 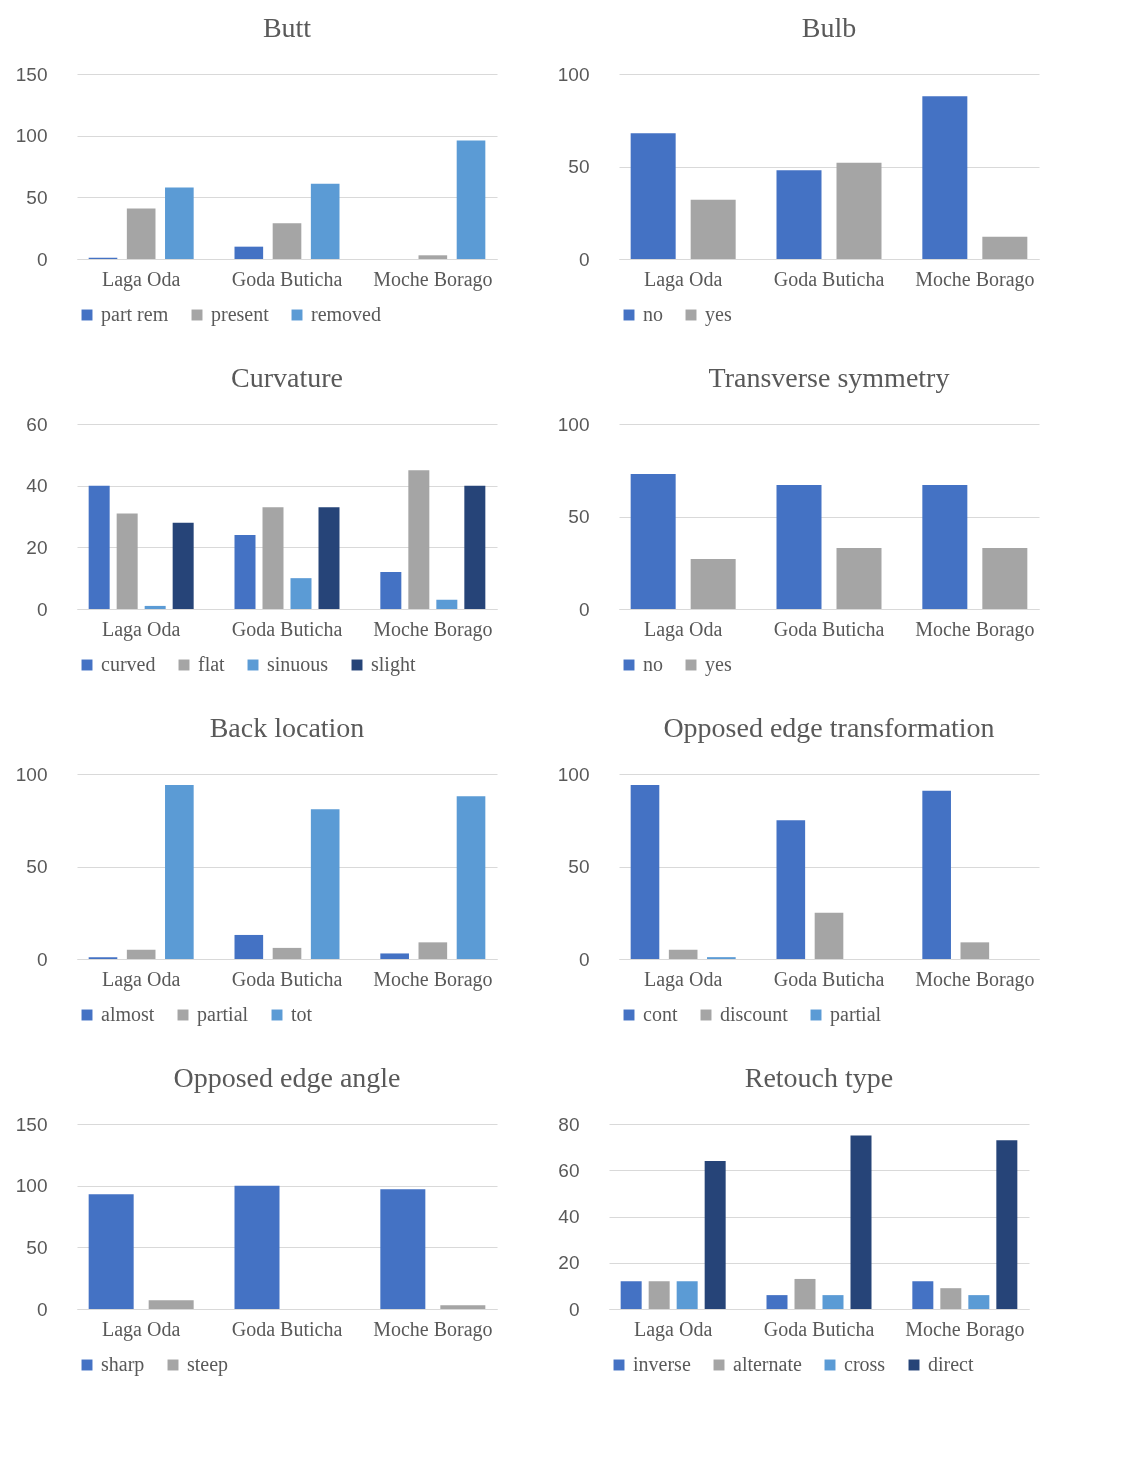 What do you see at coordinates (569, 1263) in the screenshot?
I see `y-tick-label: 20` at bounding box center [569, 1263].